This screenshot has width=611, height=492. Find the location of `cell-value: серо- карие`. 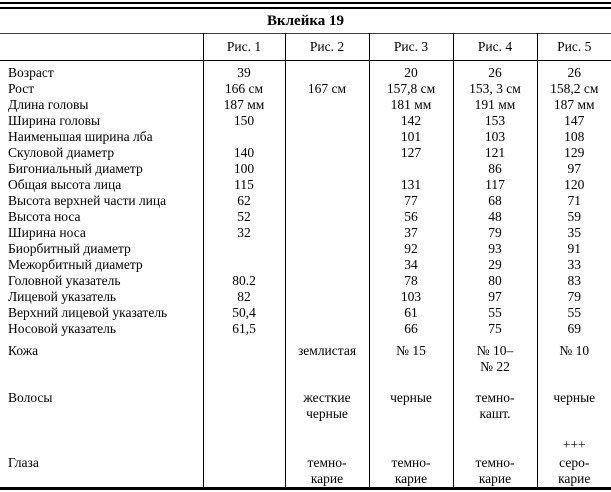

cell-value: серо- карие is located at coordinates (573, 471).